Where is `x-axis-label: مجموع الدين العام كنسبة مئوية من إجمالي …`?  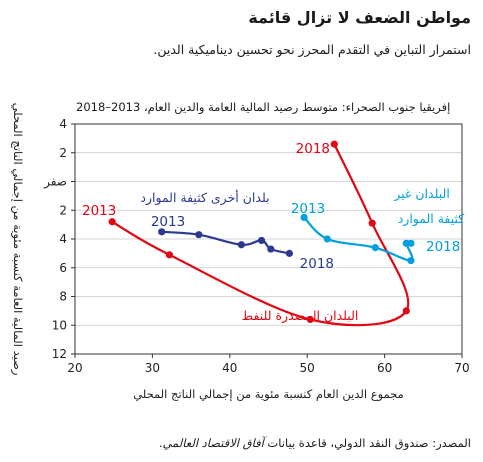
x-axis-label: مجموع الدين العام كنسبة مئوية من إجمالي … is located at coordinates (268, 394).